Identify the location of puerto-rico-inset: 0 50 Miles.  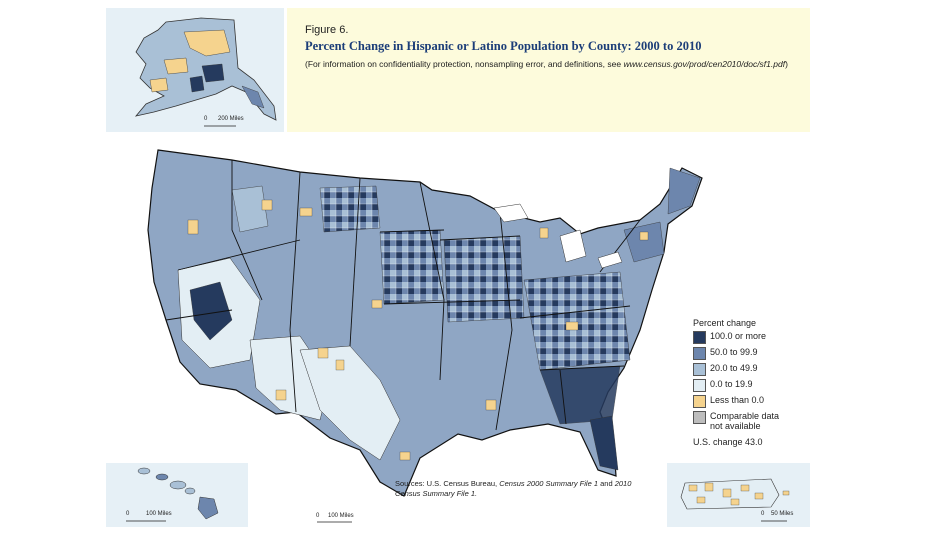
(738, 495).